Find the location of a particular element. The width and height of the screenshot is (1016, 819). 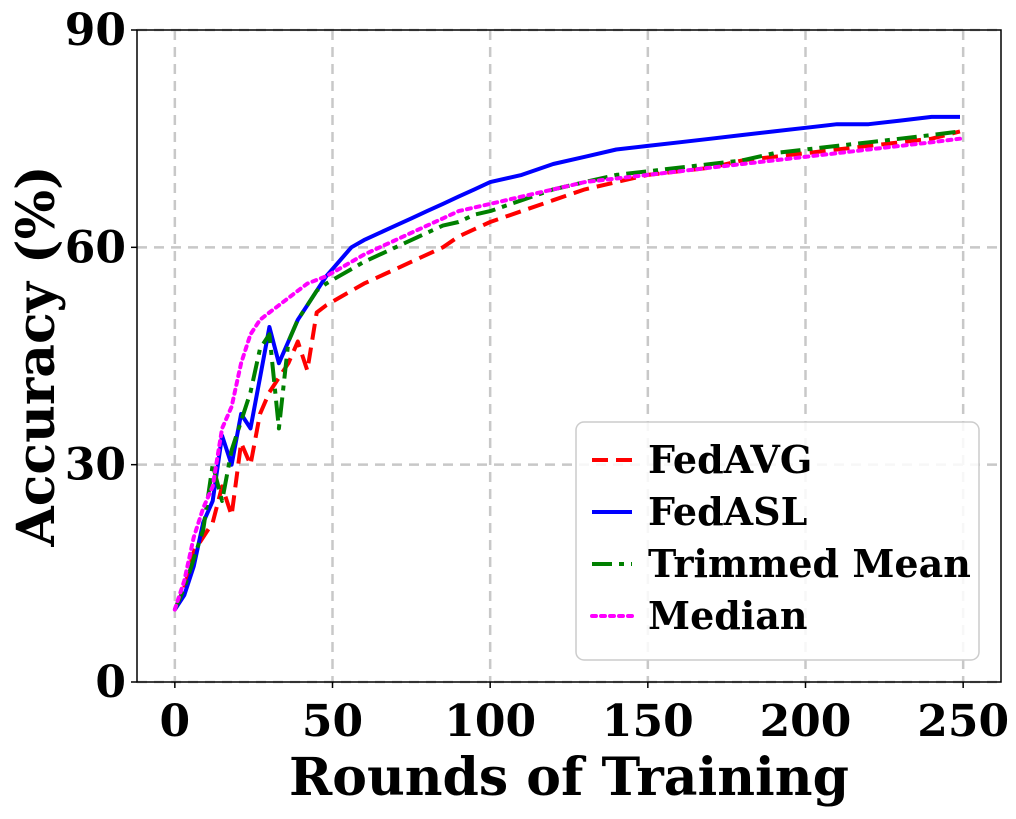

x-tick-label: 150 is located at coordinates (648, 721).